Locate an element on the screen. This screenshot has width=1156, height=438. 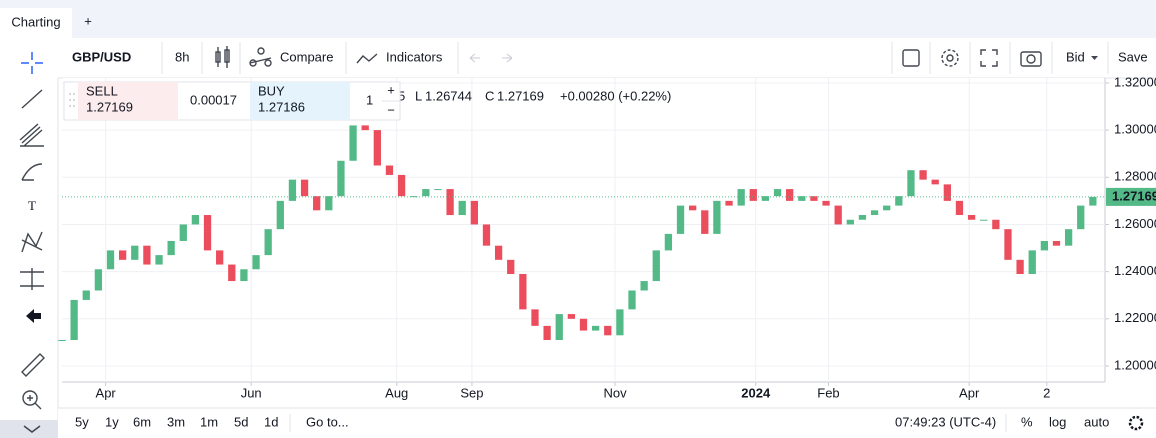
buy-button is located at coordinates (300, 101).